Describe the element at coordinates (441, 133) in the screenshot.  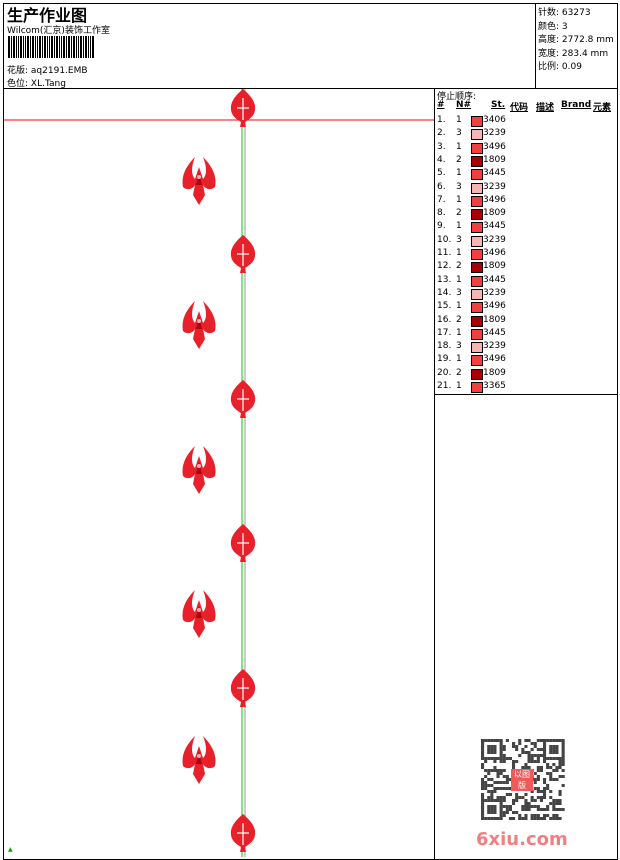
I see `row-index: 2.` at that location.